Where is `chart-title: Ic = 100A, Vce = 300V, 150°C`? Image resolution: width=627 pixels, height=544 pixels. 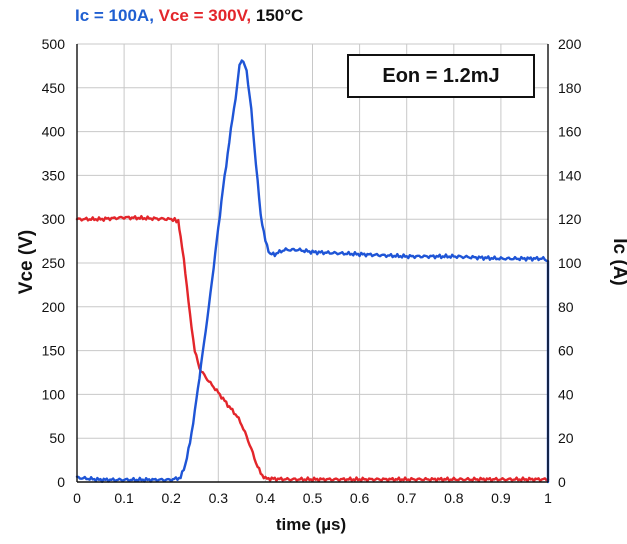
chart-title: Ic = 100A, Vce = 300V, 150°C is located at coordinates (189, 16).